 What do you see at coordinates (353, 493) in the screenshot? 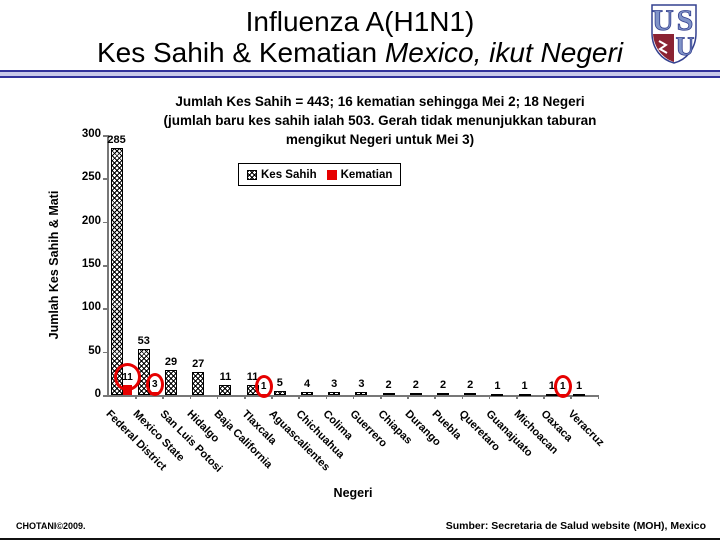
I see `x-axis-label: Negeri` at bounding box center [353, 493].